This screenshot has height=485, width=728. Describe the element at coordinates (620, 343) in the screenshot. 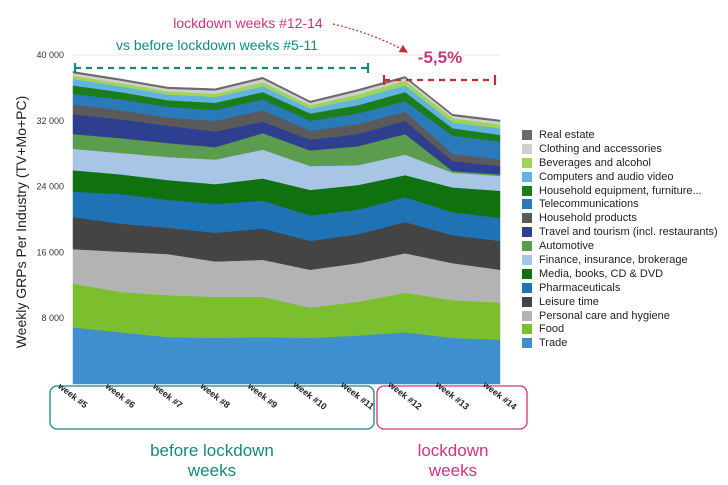

I see `legend-item: Trade` at that location.